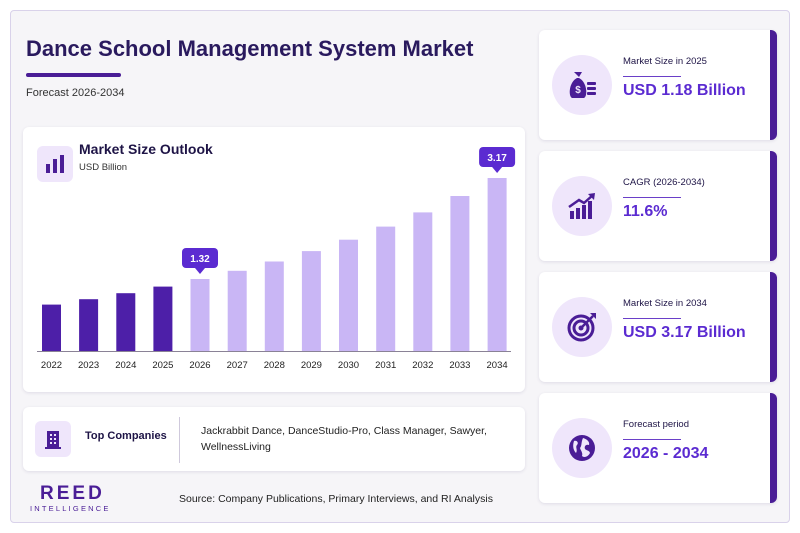  What do you see at coordinates (55, 164) in the screenshot?
I see `bar-chart-icon` at bounding box center [55, 164].